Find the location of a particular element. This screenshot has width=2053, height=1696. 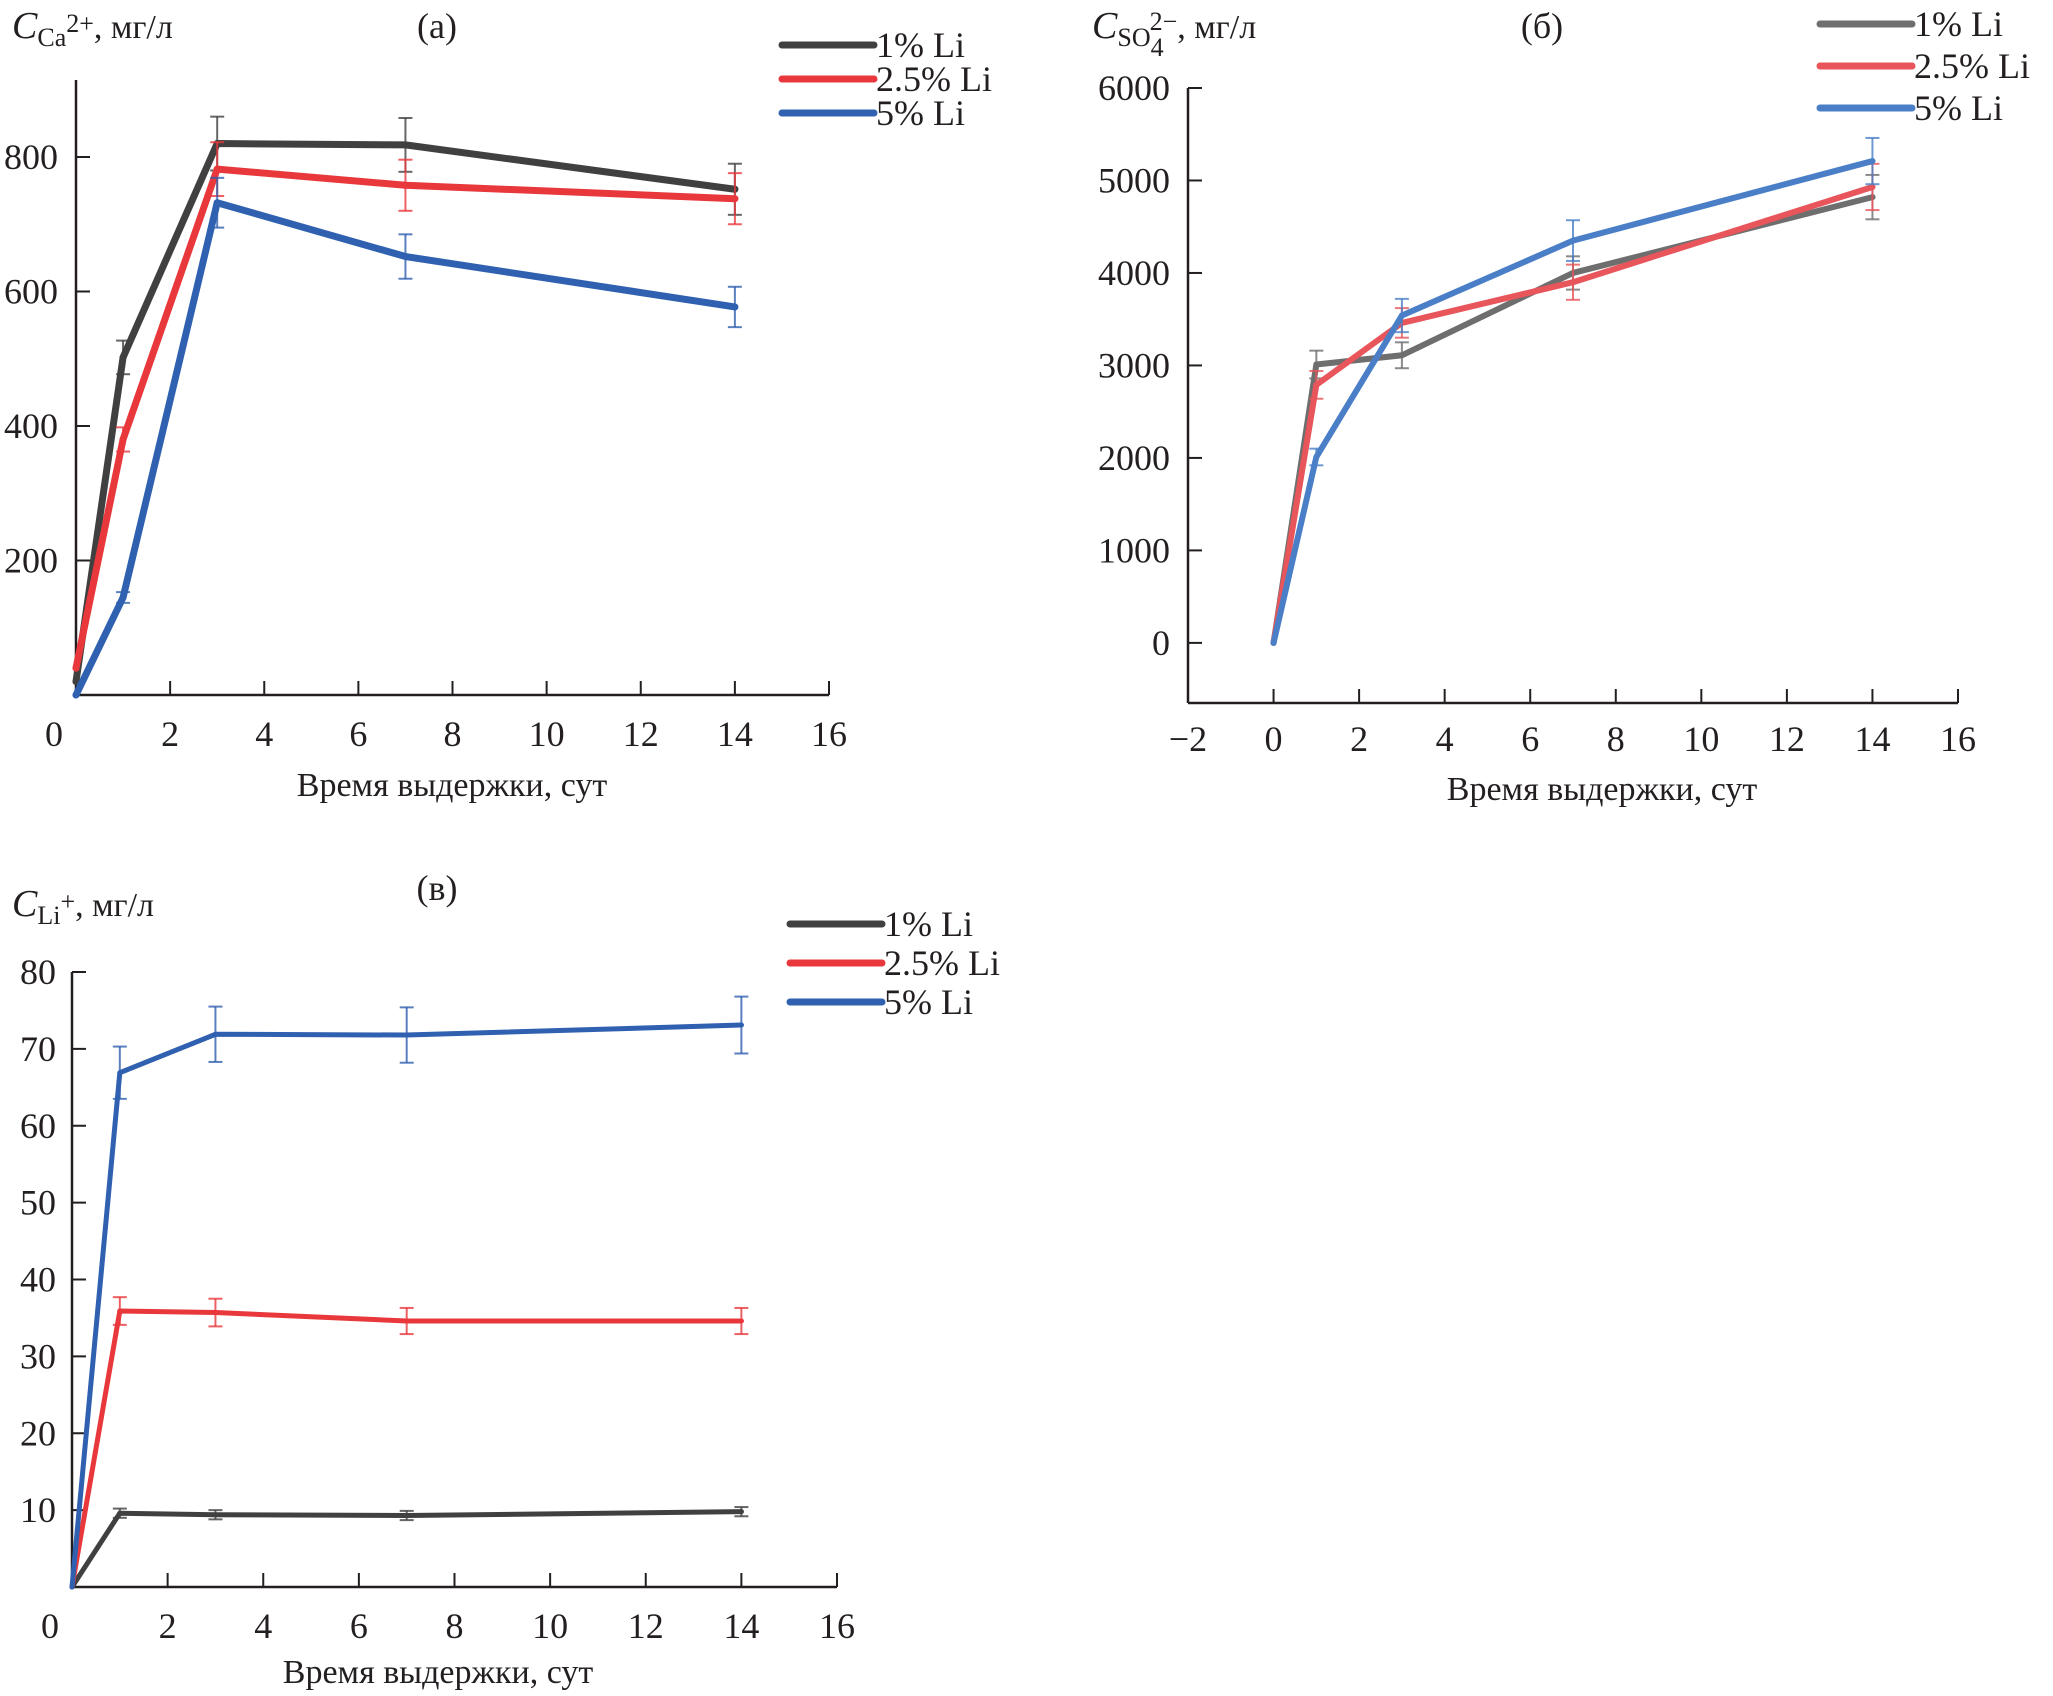

y-tick-label: 0 is located at coordinates (1161, 643).